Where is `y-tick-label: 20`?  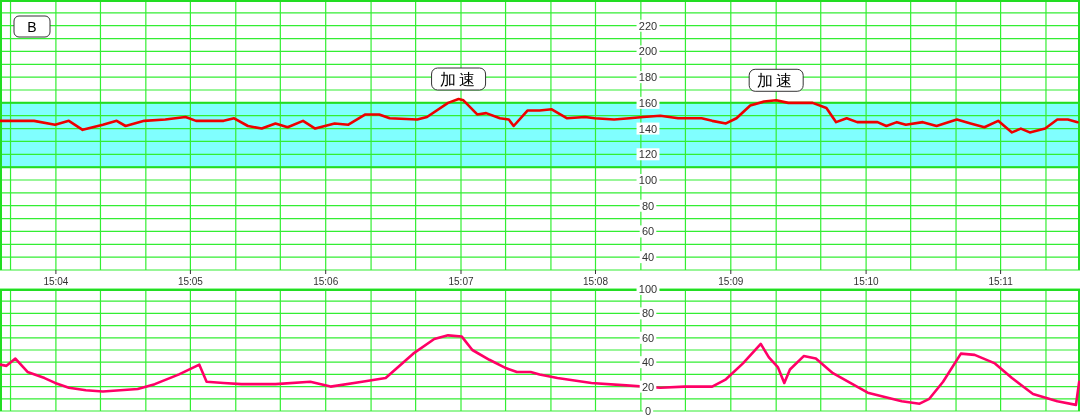 y-tick-label: 20 is located at coordinates (648, 386).